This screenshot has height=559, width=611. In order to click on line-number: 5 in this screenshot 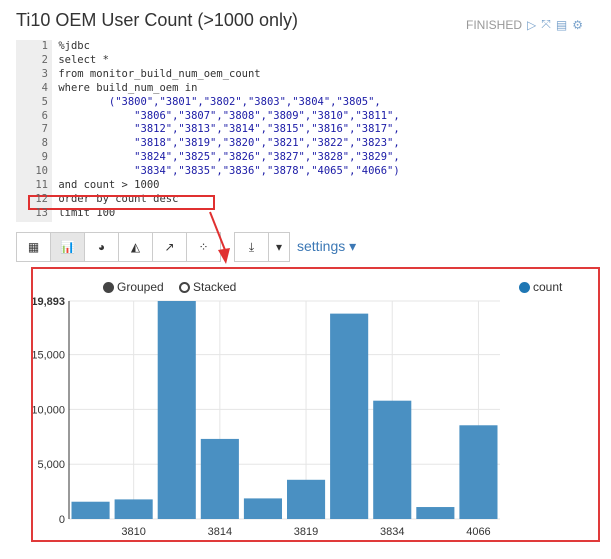, I will do `click(44, 101)`.